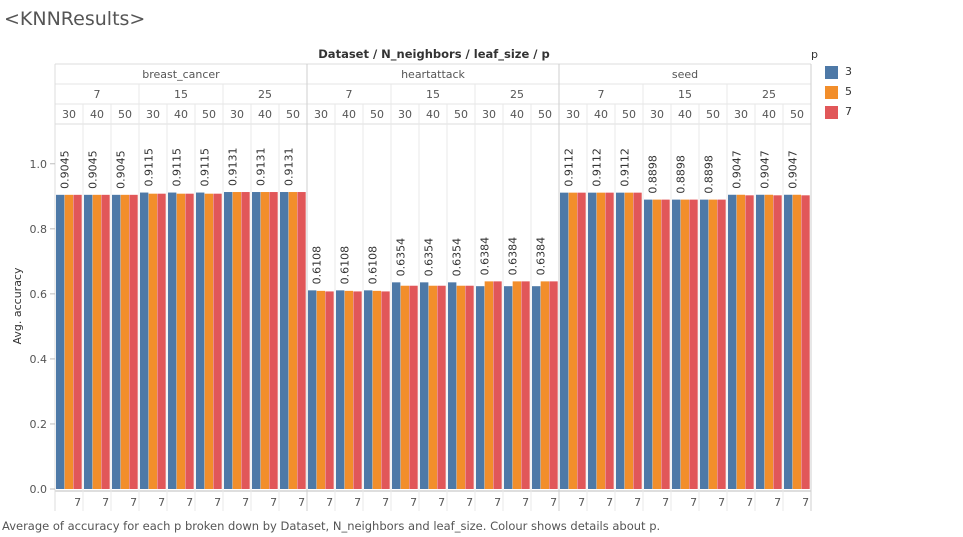 This screenshot has height=537, width=963. Describe the element at coordinates (831, 112) in the screenshot. I see `legend-swatch` at that location.